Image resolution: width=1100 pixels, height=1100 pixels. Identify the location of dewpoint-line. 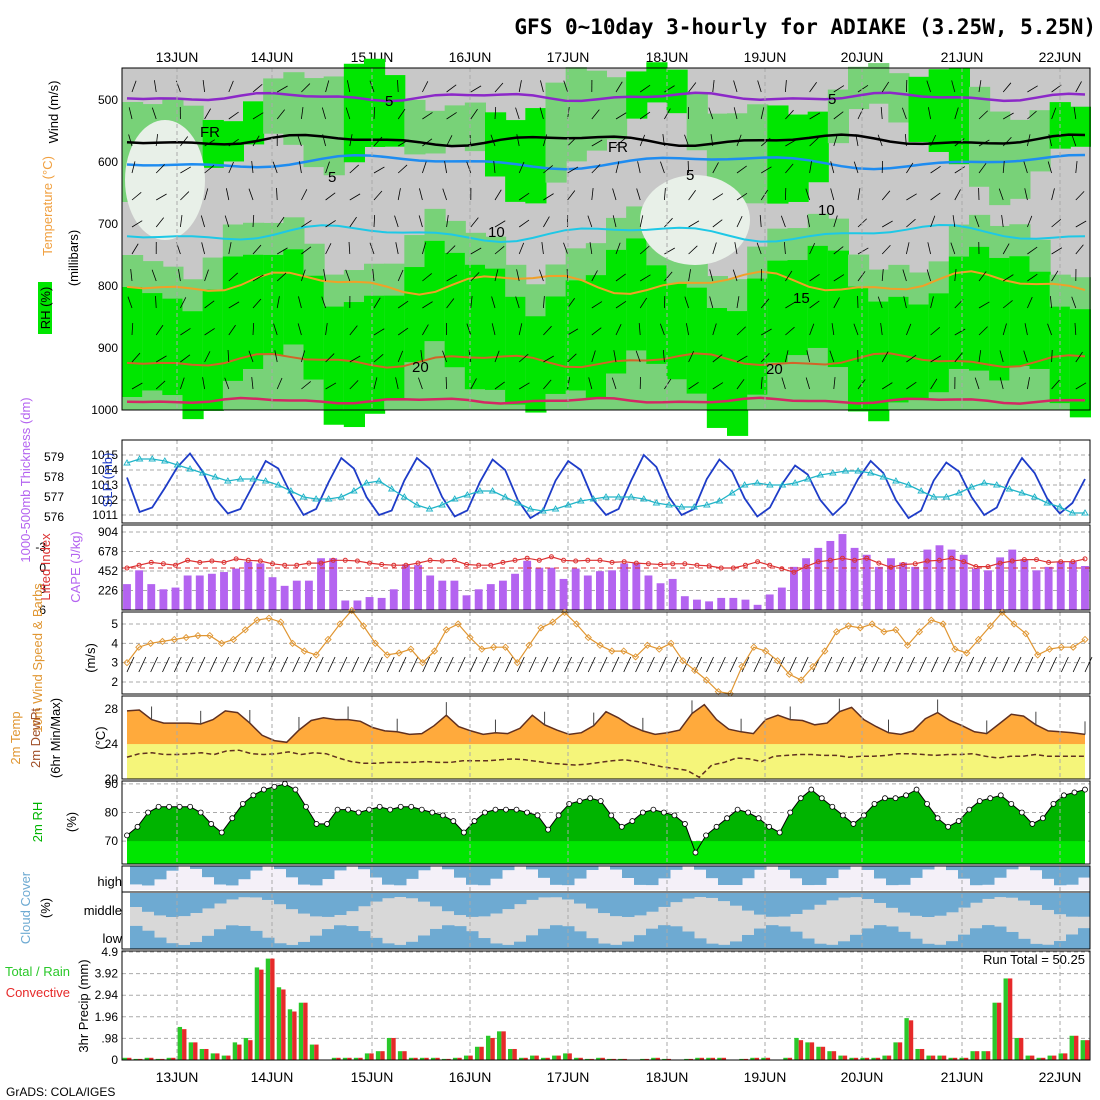
(605, 764).